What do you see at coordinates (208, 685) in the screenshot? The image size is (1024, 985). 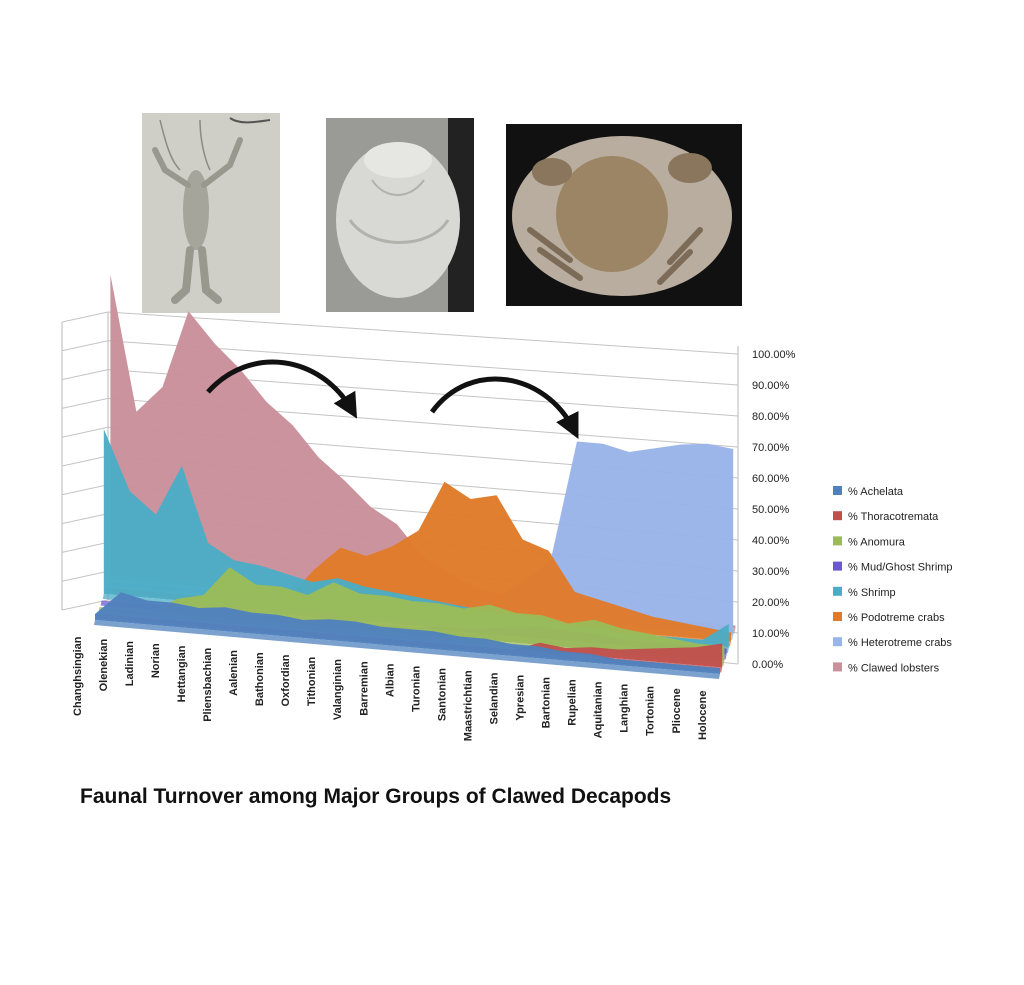 I see `x-tick-label: Pliensbachian` at bounding box center [208, 685].